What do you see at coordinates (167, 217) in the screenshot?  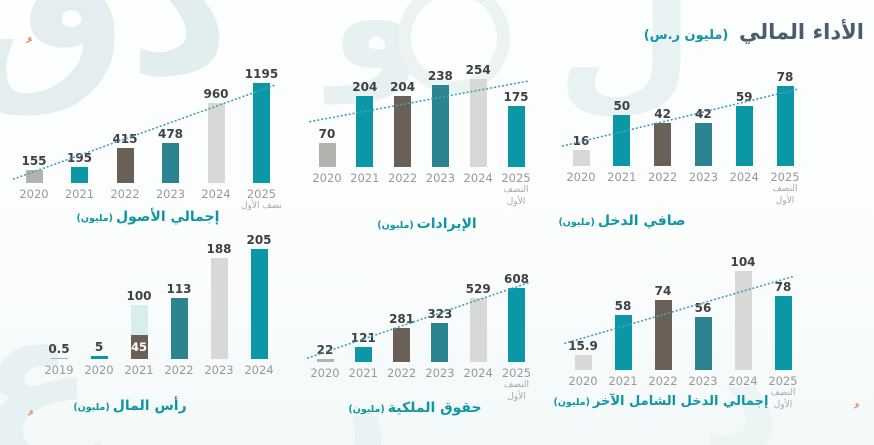 I see `chart-title-text: إجمالي الأصول` at bounding box center [167, 217].